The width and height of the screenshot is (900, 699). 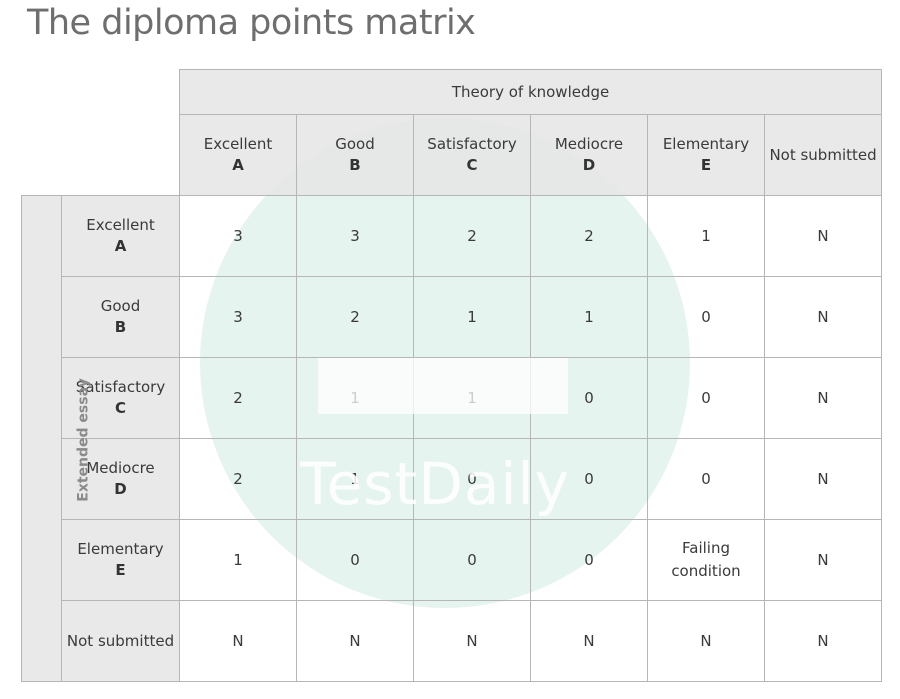 What do you see at coordinates (120, 327) in the screenshot?
I see `row-header-letter: B` at bounding box center [120, 327].